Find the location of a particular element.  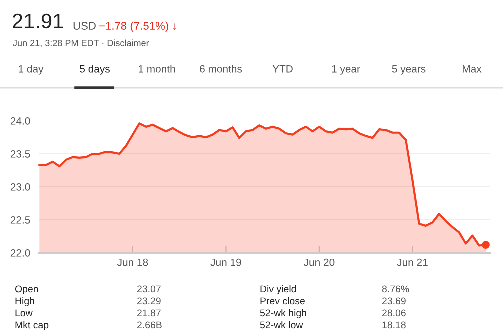

text: −1.78 (7.51%) ↓ is located at coordinates (138, 27).